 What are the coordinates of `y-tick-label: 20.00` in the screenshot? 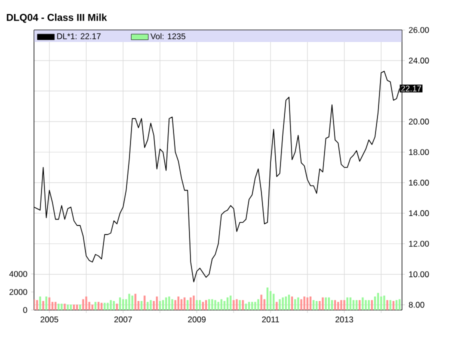 It's located at (418, 121).